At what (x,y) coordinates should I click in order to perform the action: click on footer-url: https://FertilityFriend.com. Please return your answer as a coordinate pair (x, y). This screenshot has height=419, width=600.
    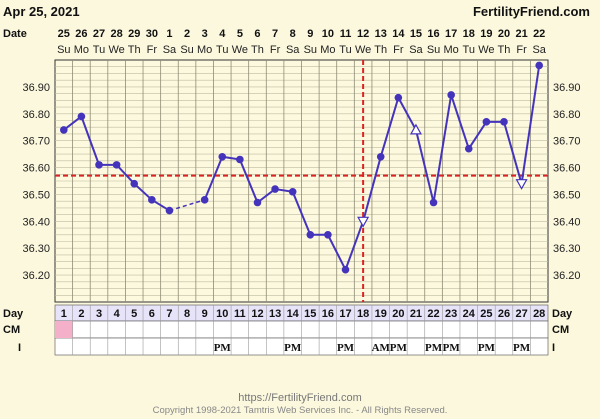
    Looking at the image, I should click on (299, 398).